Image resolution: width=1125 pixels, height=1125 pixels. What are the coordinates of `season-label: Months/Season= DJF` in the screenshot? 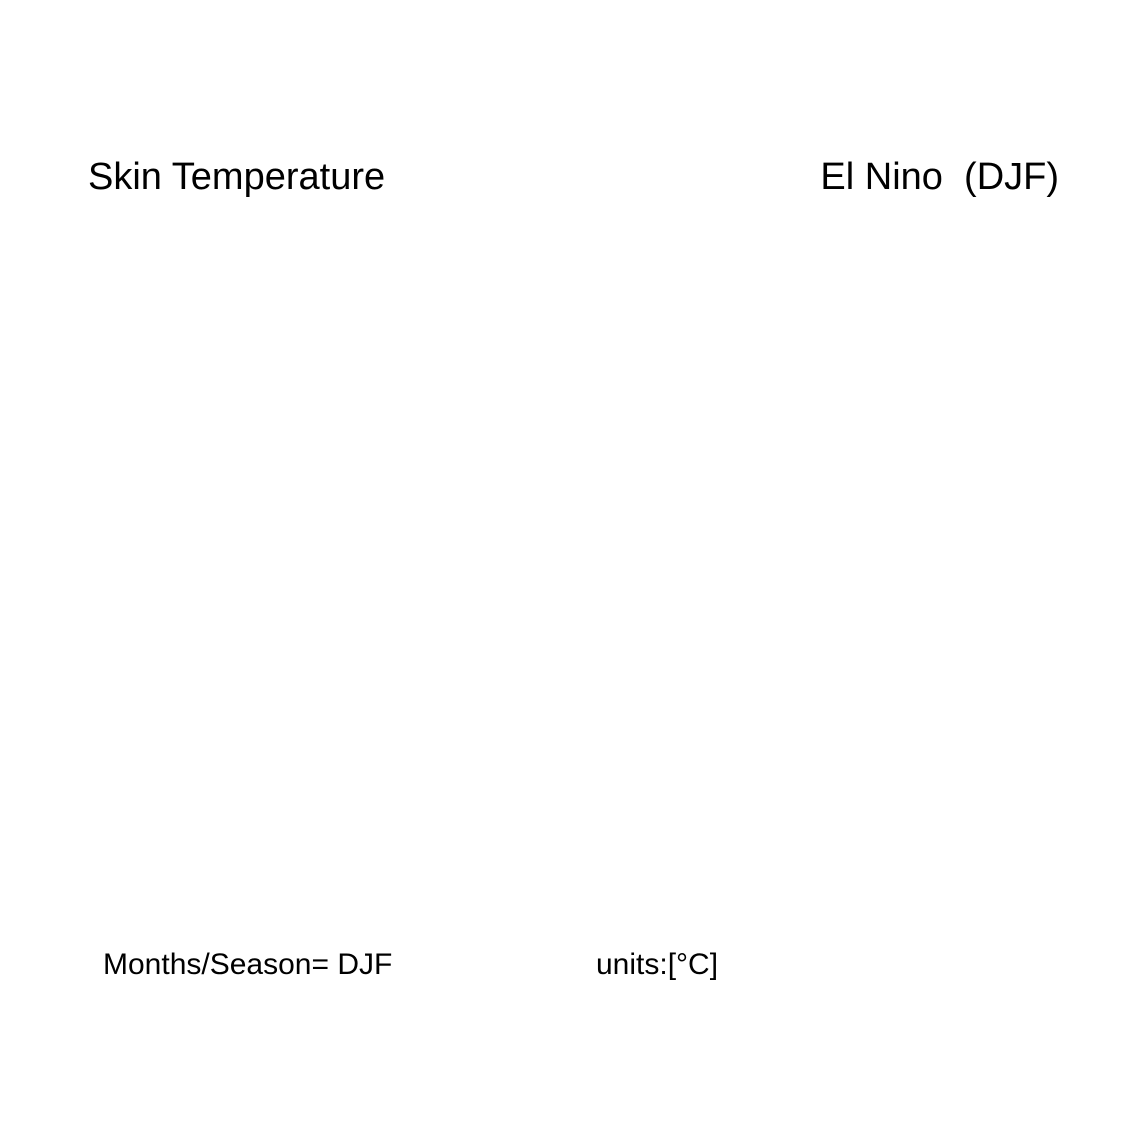 It's located at (248, 964).